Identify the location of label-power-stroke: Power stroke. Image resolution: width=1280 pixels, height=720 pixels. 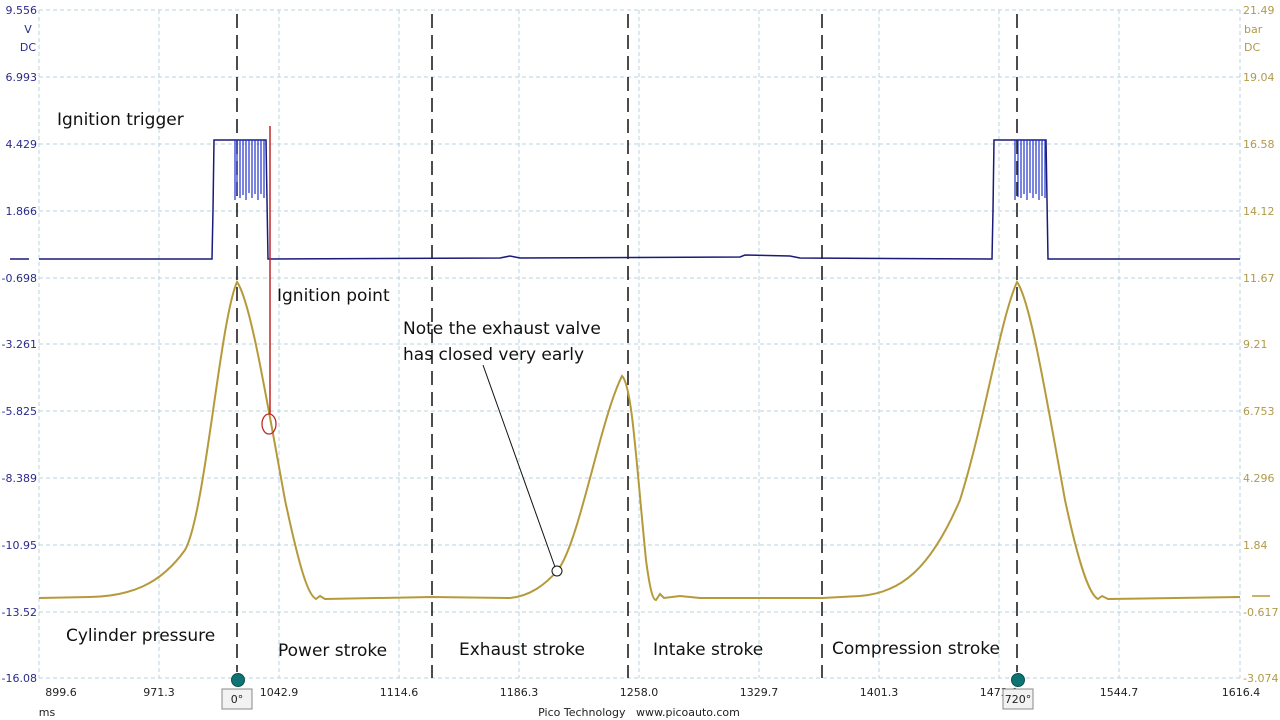
(332, 651).